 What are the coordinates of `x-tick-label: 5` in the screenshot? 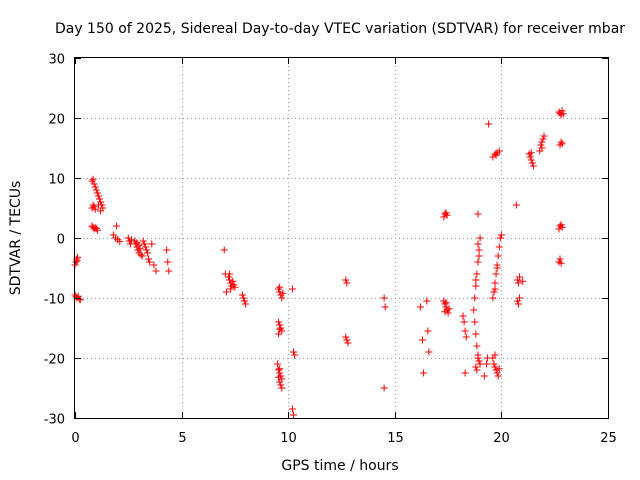 It's located at (182, 438).